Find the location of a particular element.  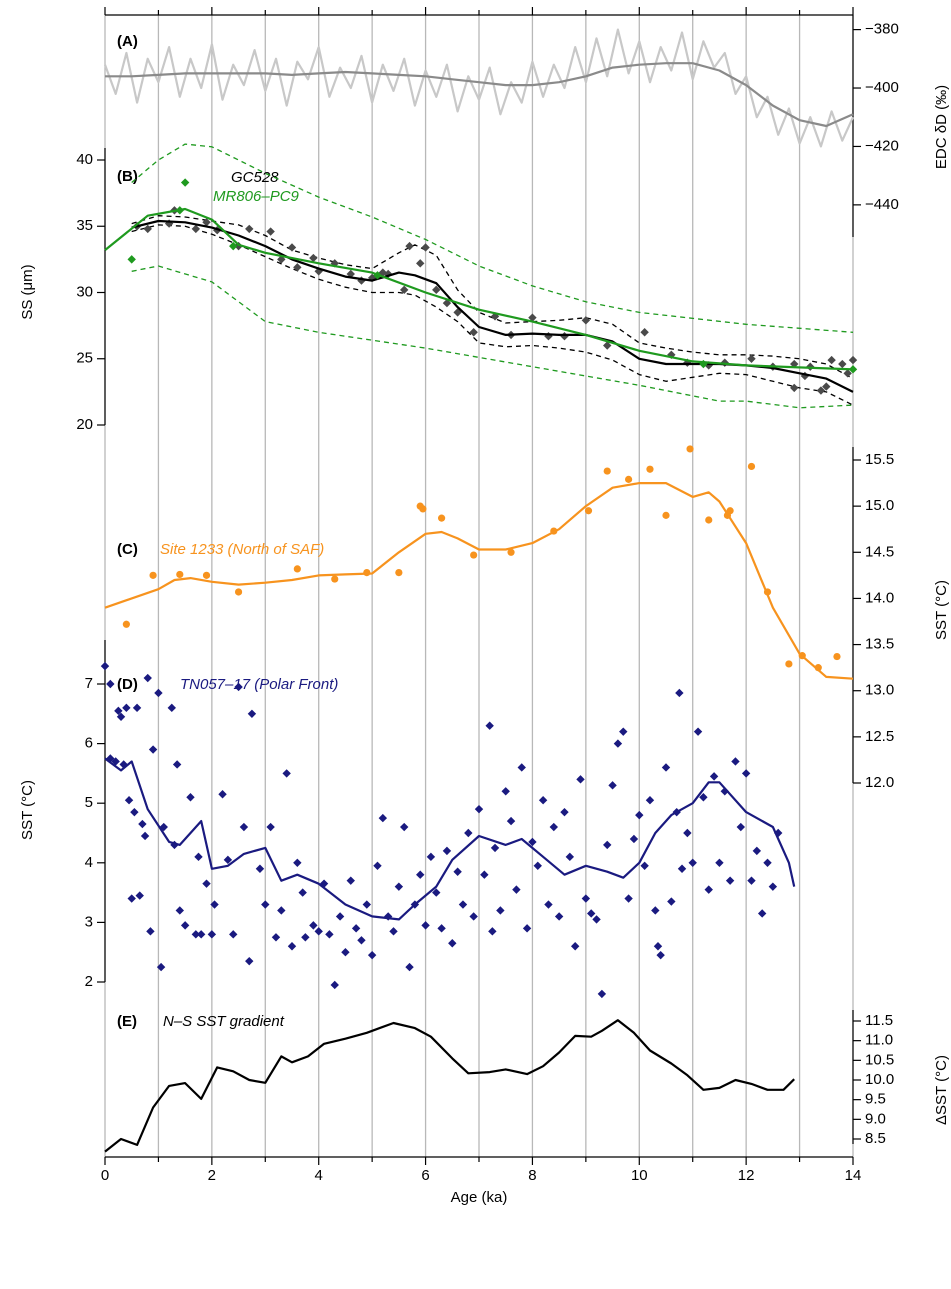

panel-label: (D) is located at coordinates (127, 684).